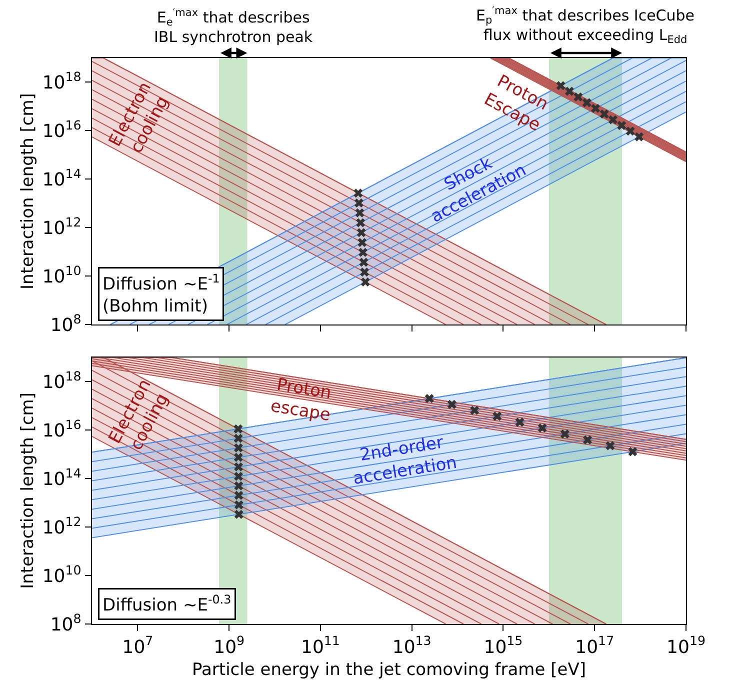 The width and height of the screenshot is (732, 688). I want to click on annotation: 2nd-order acceleration, so click(405, 461).